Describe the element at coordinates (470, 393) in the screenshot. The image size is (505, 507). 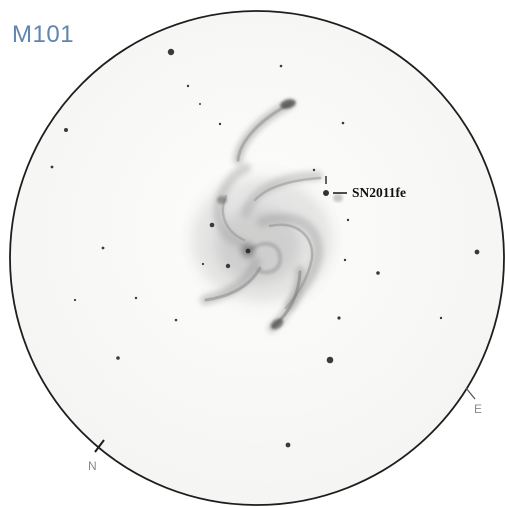
I see `east-tick` at that location.